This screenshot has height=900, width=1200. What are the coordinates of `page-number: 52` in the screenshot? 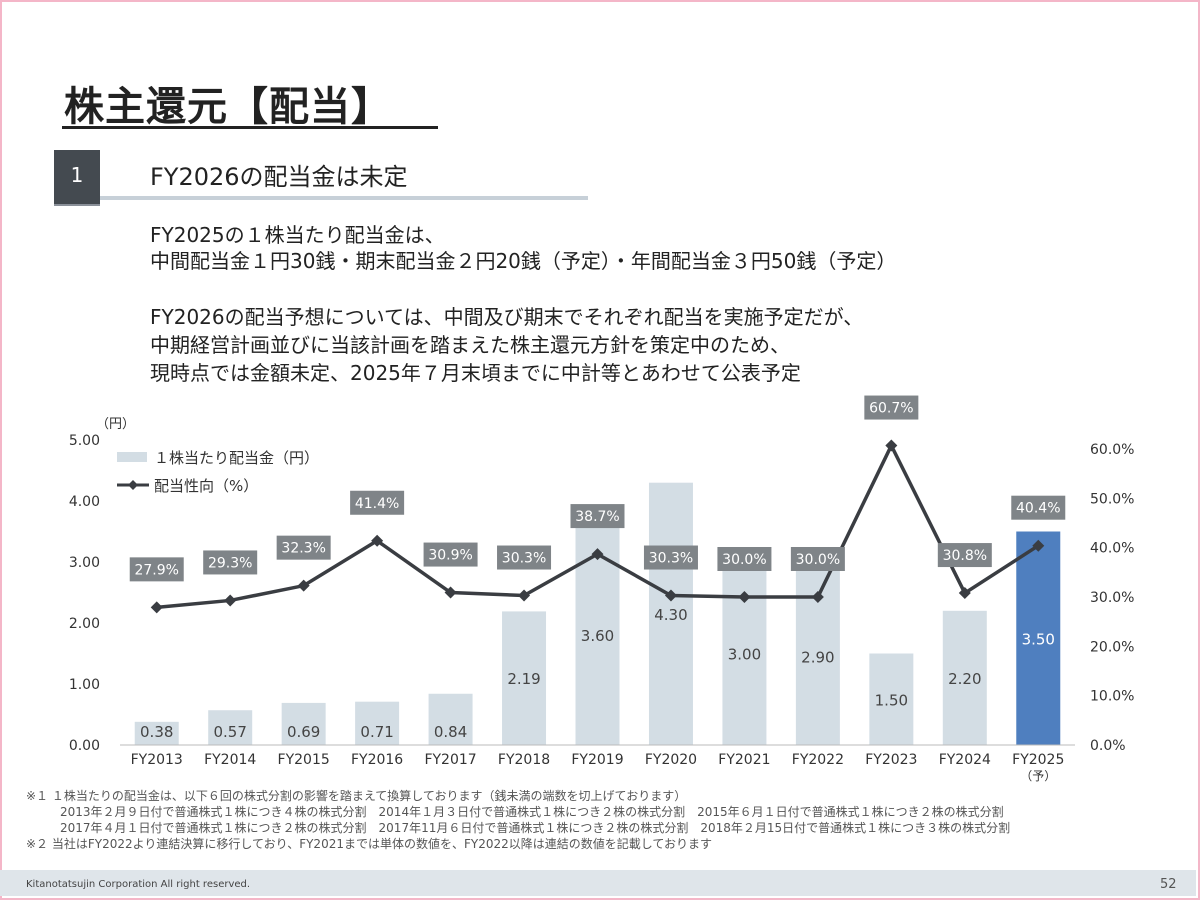 It's located at (1168, 884).